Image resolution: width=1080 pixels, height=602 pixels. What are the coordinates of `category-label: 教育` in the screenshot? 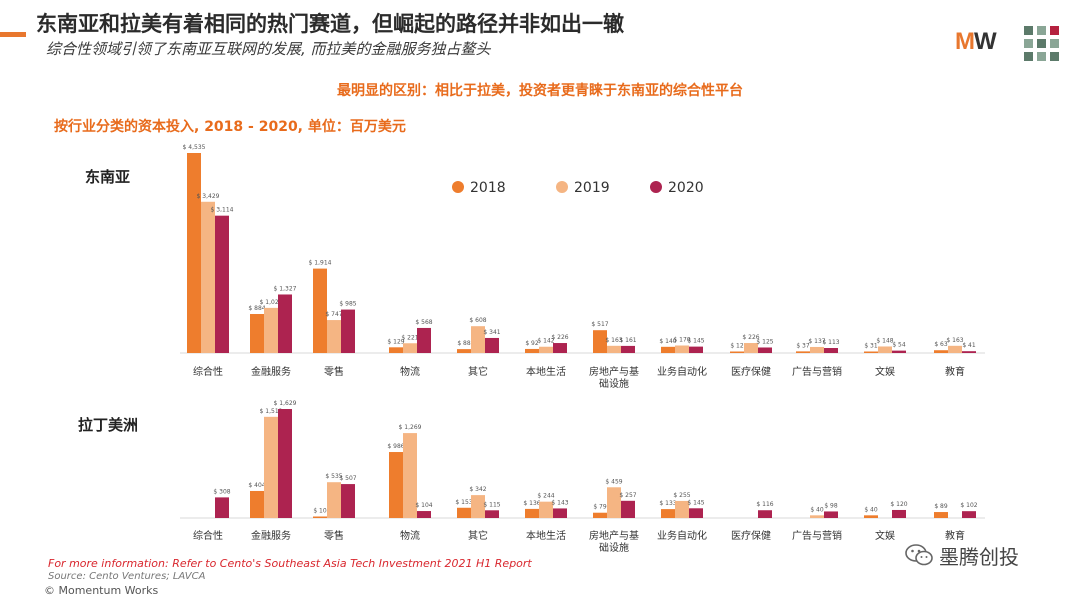 It's located at (955, 535).